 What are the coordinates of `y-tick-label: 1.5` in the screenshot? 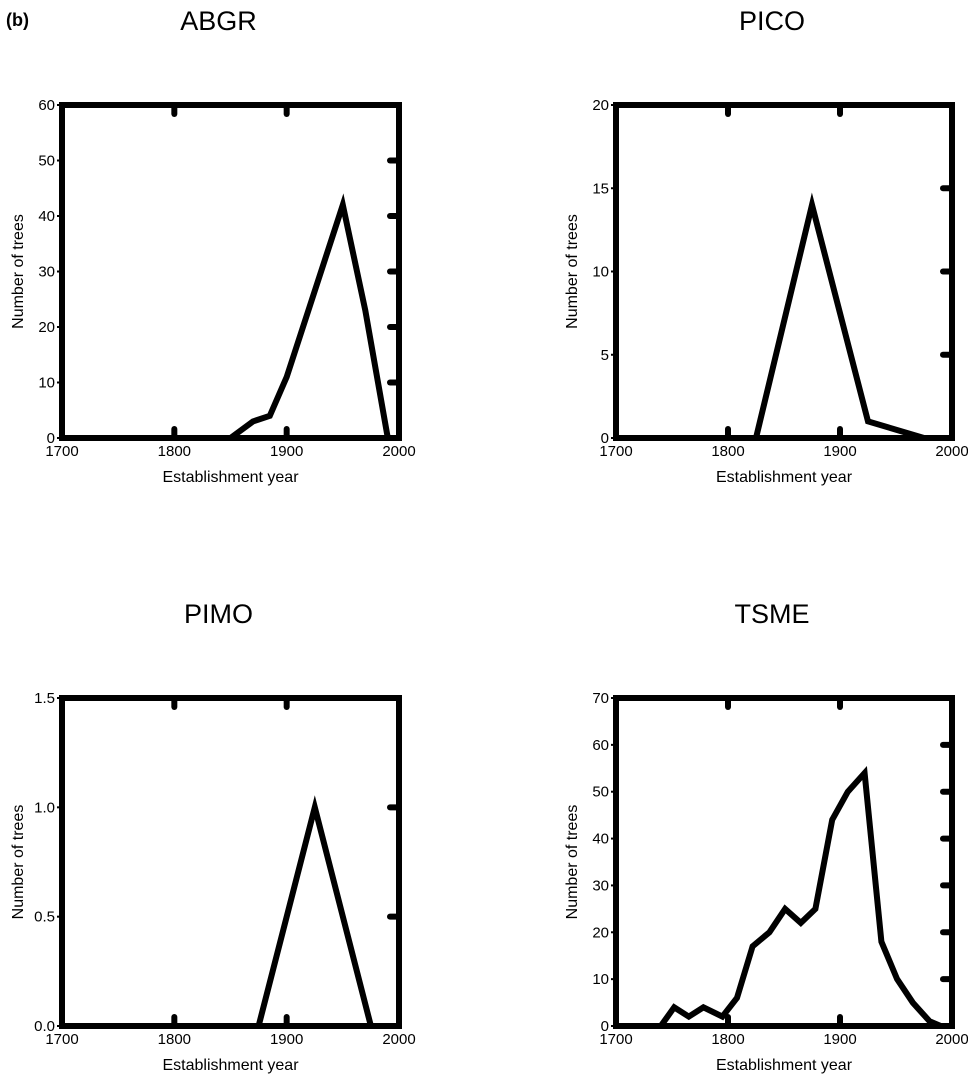 It's located at (44, 698).